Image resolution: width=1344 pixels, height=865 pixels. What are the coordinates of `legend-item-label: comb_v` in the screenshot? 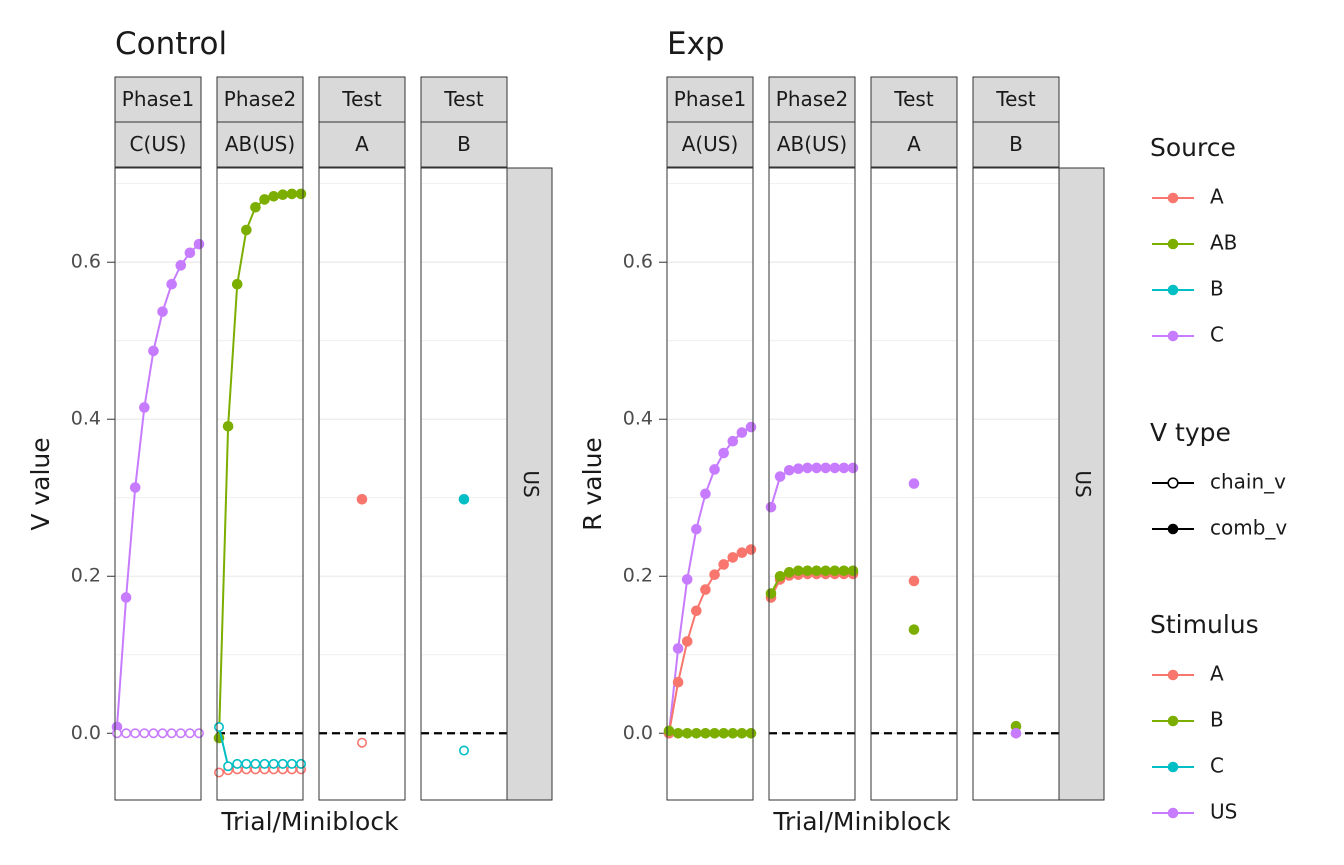 It's located at (1248, 528).